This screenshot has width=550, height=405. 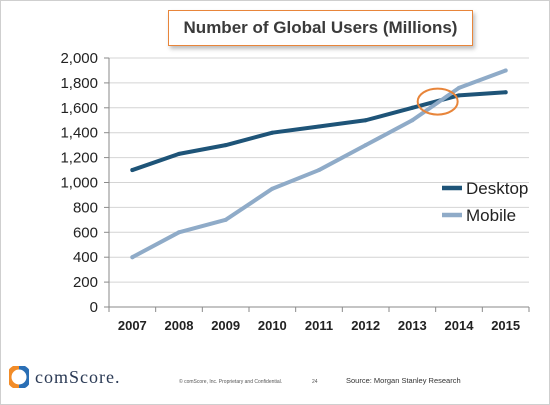 I want to click on y-tick-label: 1,600, so click(x=79, y=108).